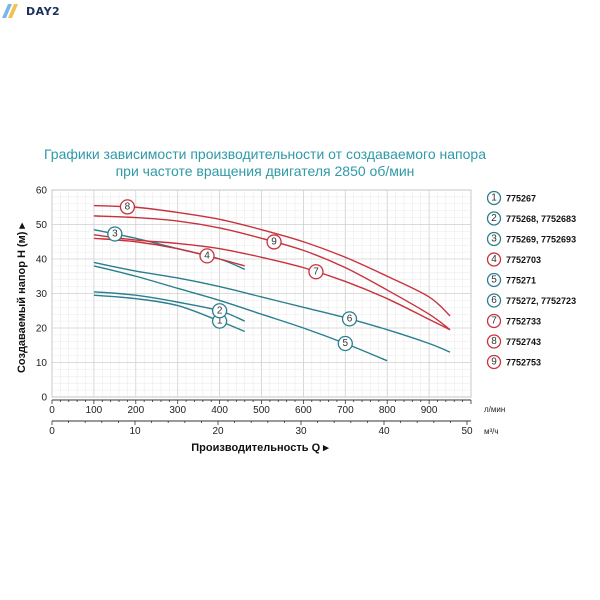 The height and width of the screenshot is (600, 600). Describe the element at coordinates (541, 301) in the screenshot. I see `legend-label-6: 775272, 7752723` at that location.